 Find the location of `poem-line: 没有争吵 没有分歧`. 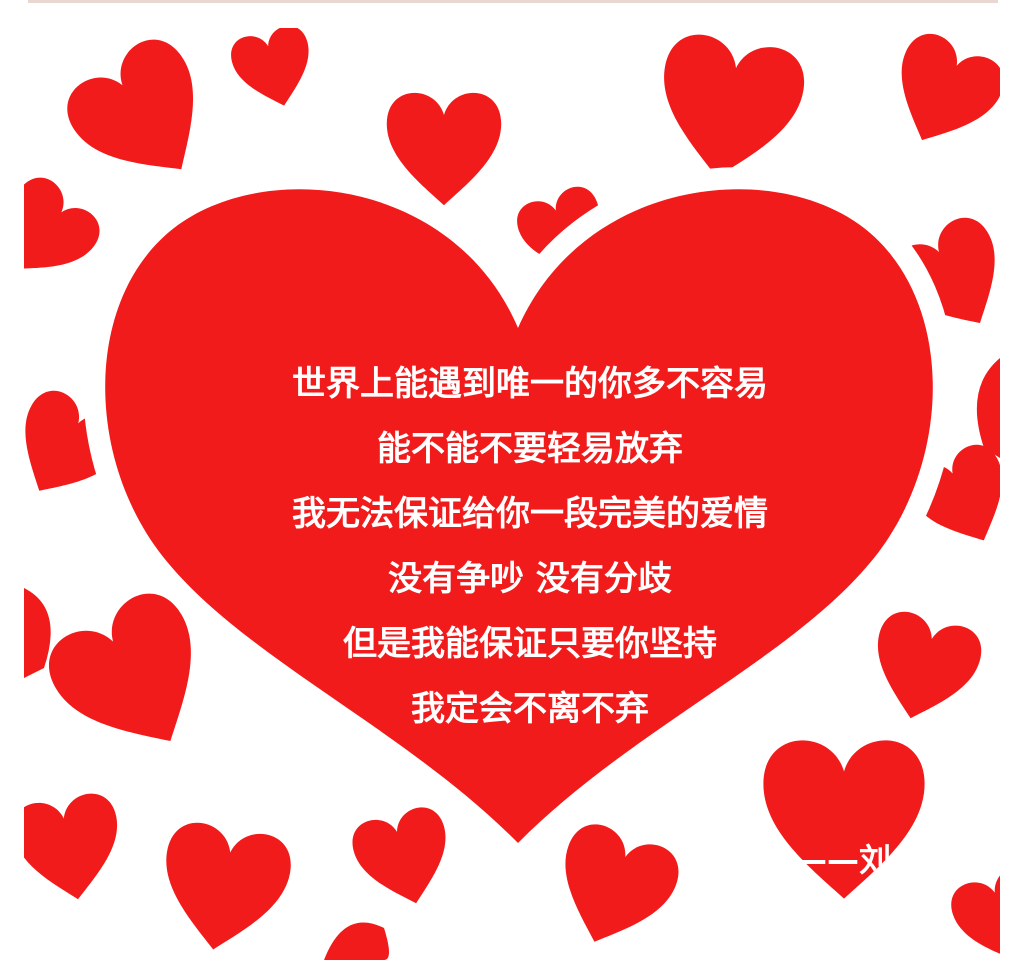

poem-line: 没有争吵 没有分歧 is located at coordinates (530, 579).